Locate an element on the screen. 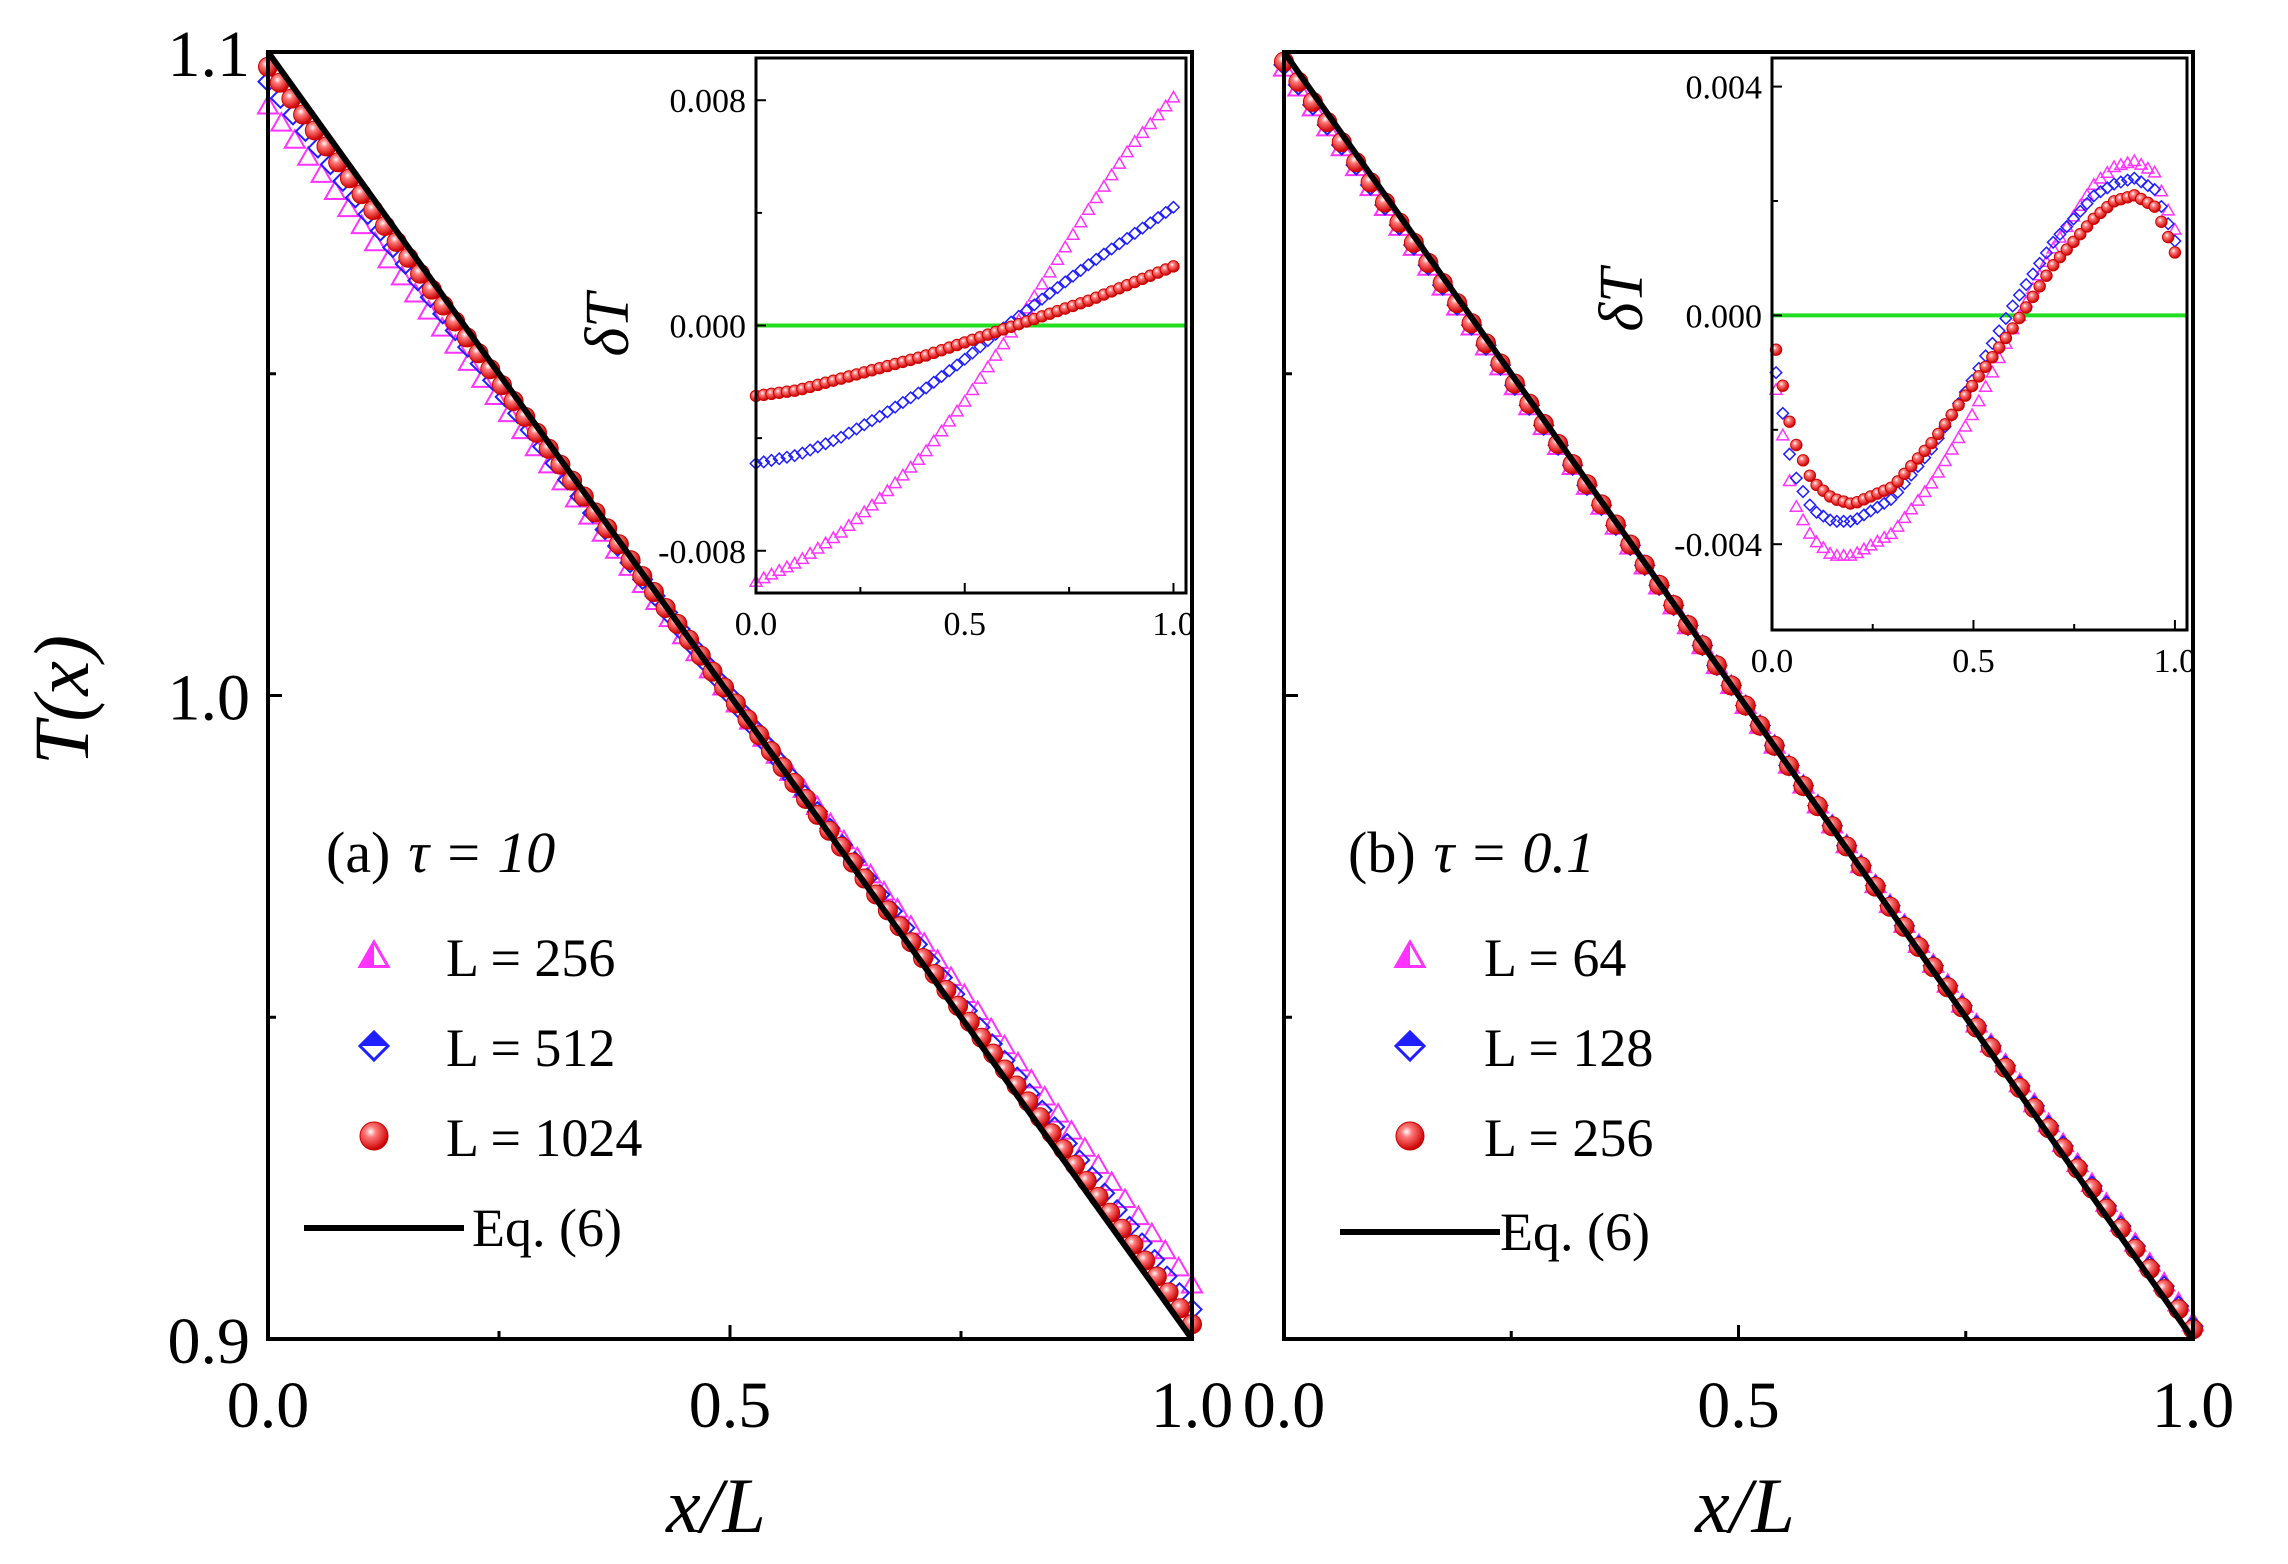 The height and width of the screenshot is (1564, 2288). y-axis-label: T(x) is located at coordinates (61, 700).